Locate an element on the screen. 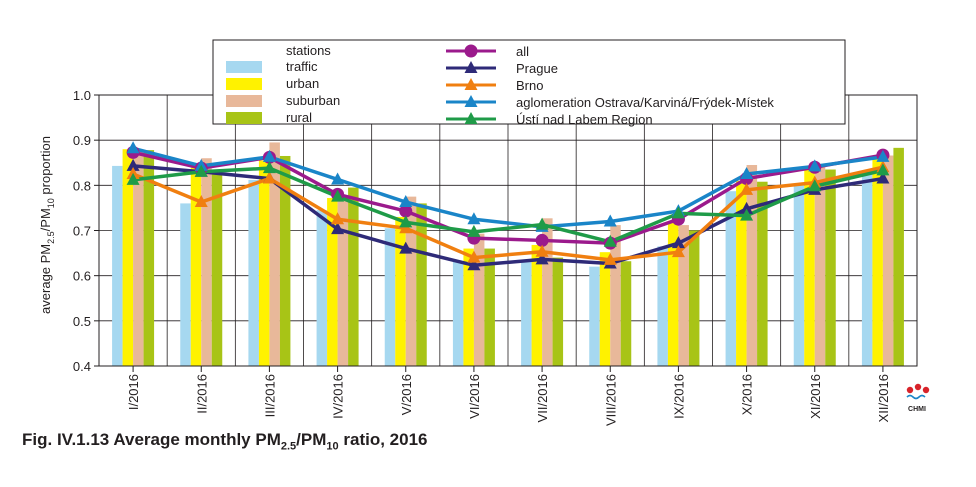  y-axis-title: average PM2.5/PM10 proportion is located at coordinates (47, 225).